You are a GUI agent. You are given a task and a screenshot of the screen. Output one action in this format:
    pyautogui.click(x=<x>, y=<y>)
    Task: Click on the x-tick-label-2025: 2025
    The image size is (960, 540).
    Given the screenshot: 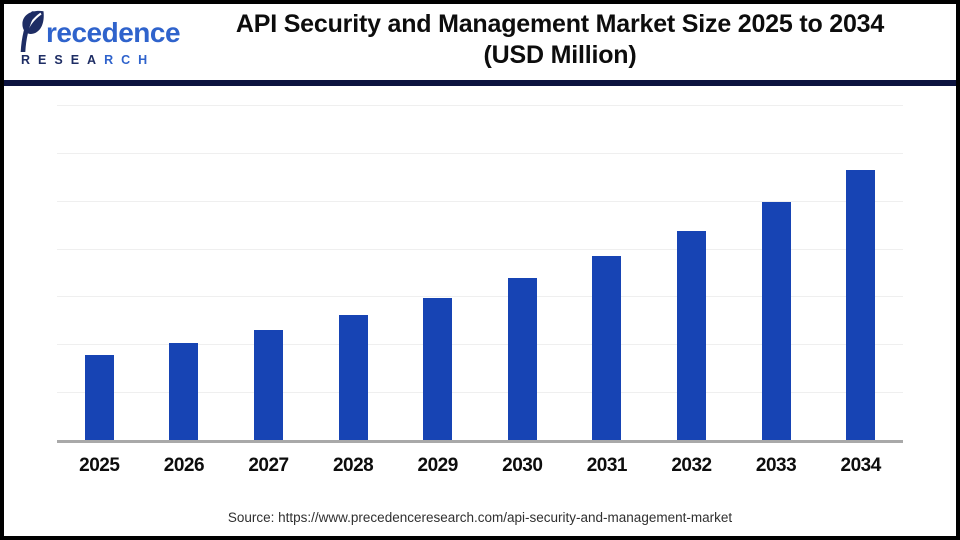 What is the action you would take?
    pyautogui.click(x=99, y=465)
    